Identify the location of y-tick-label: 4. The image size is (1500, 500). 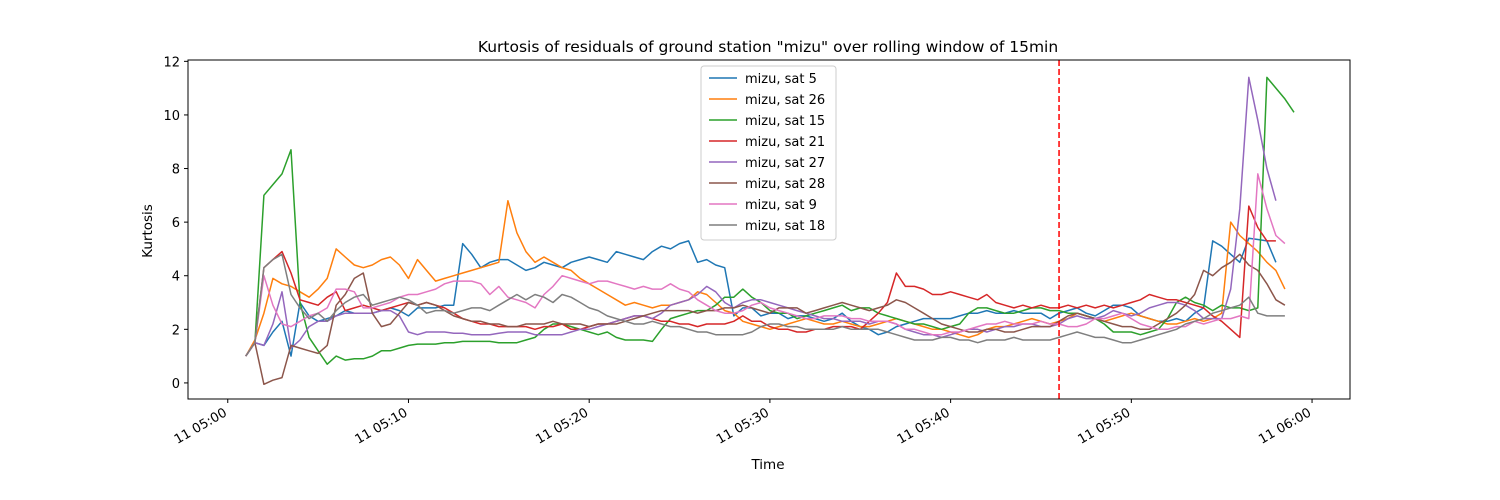
(176, 277).